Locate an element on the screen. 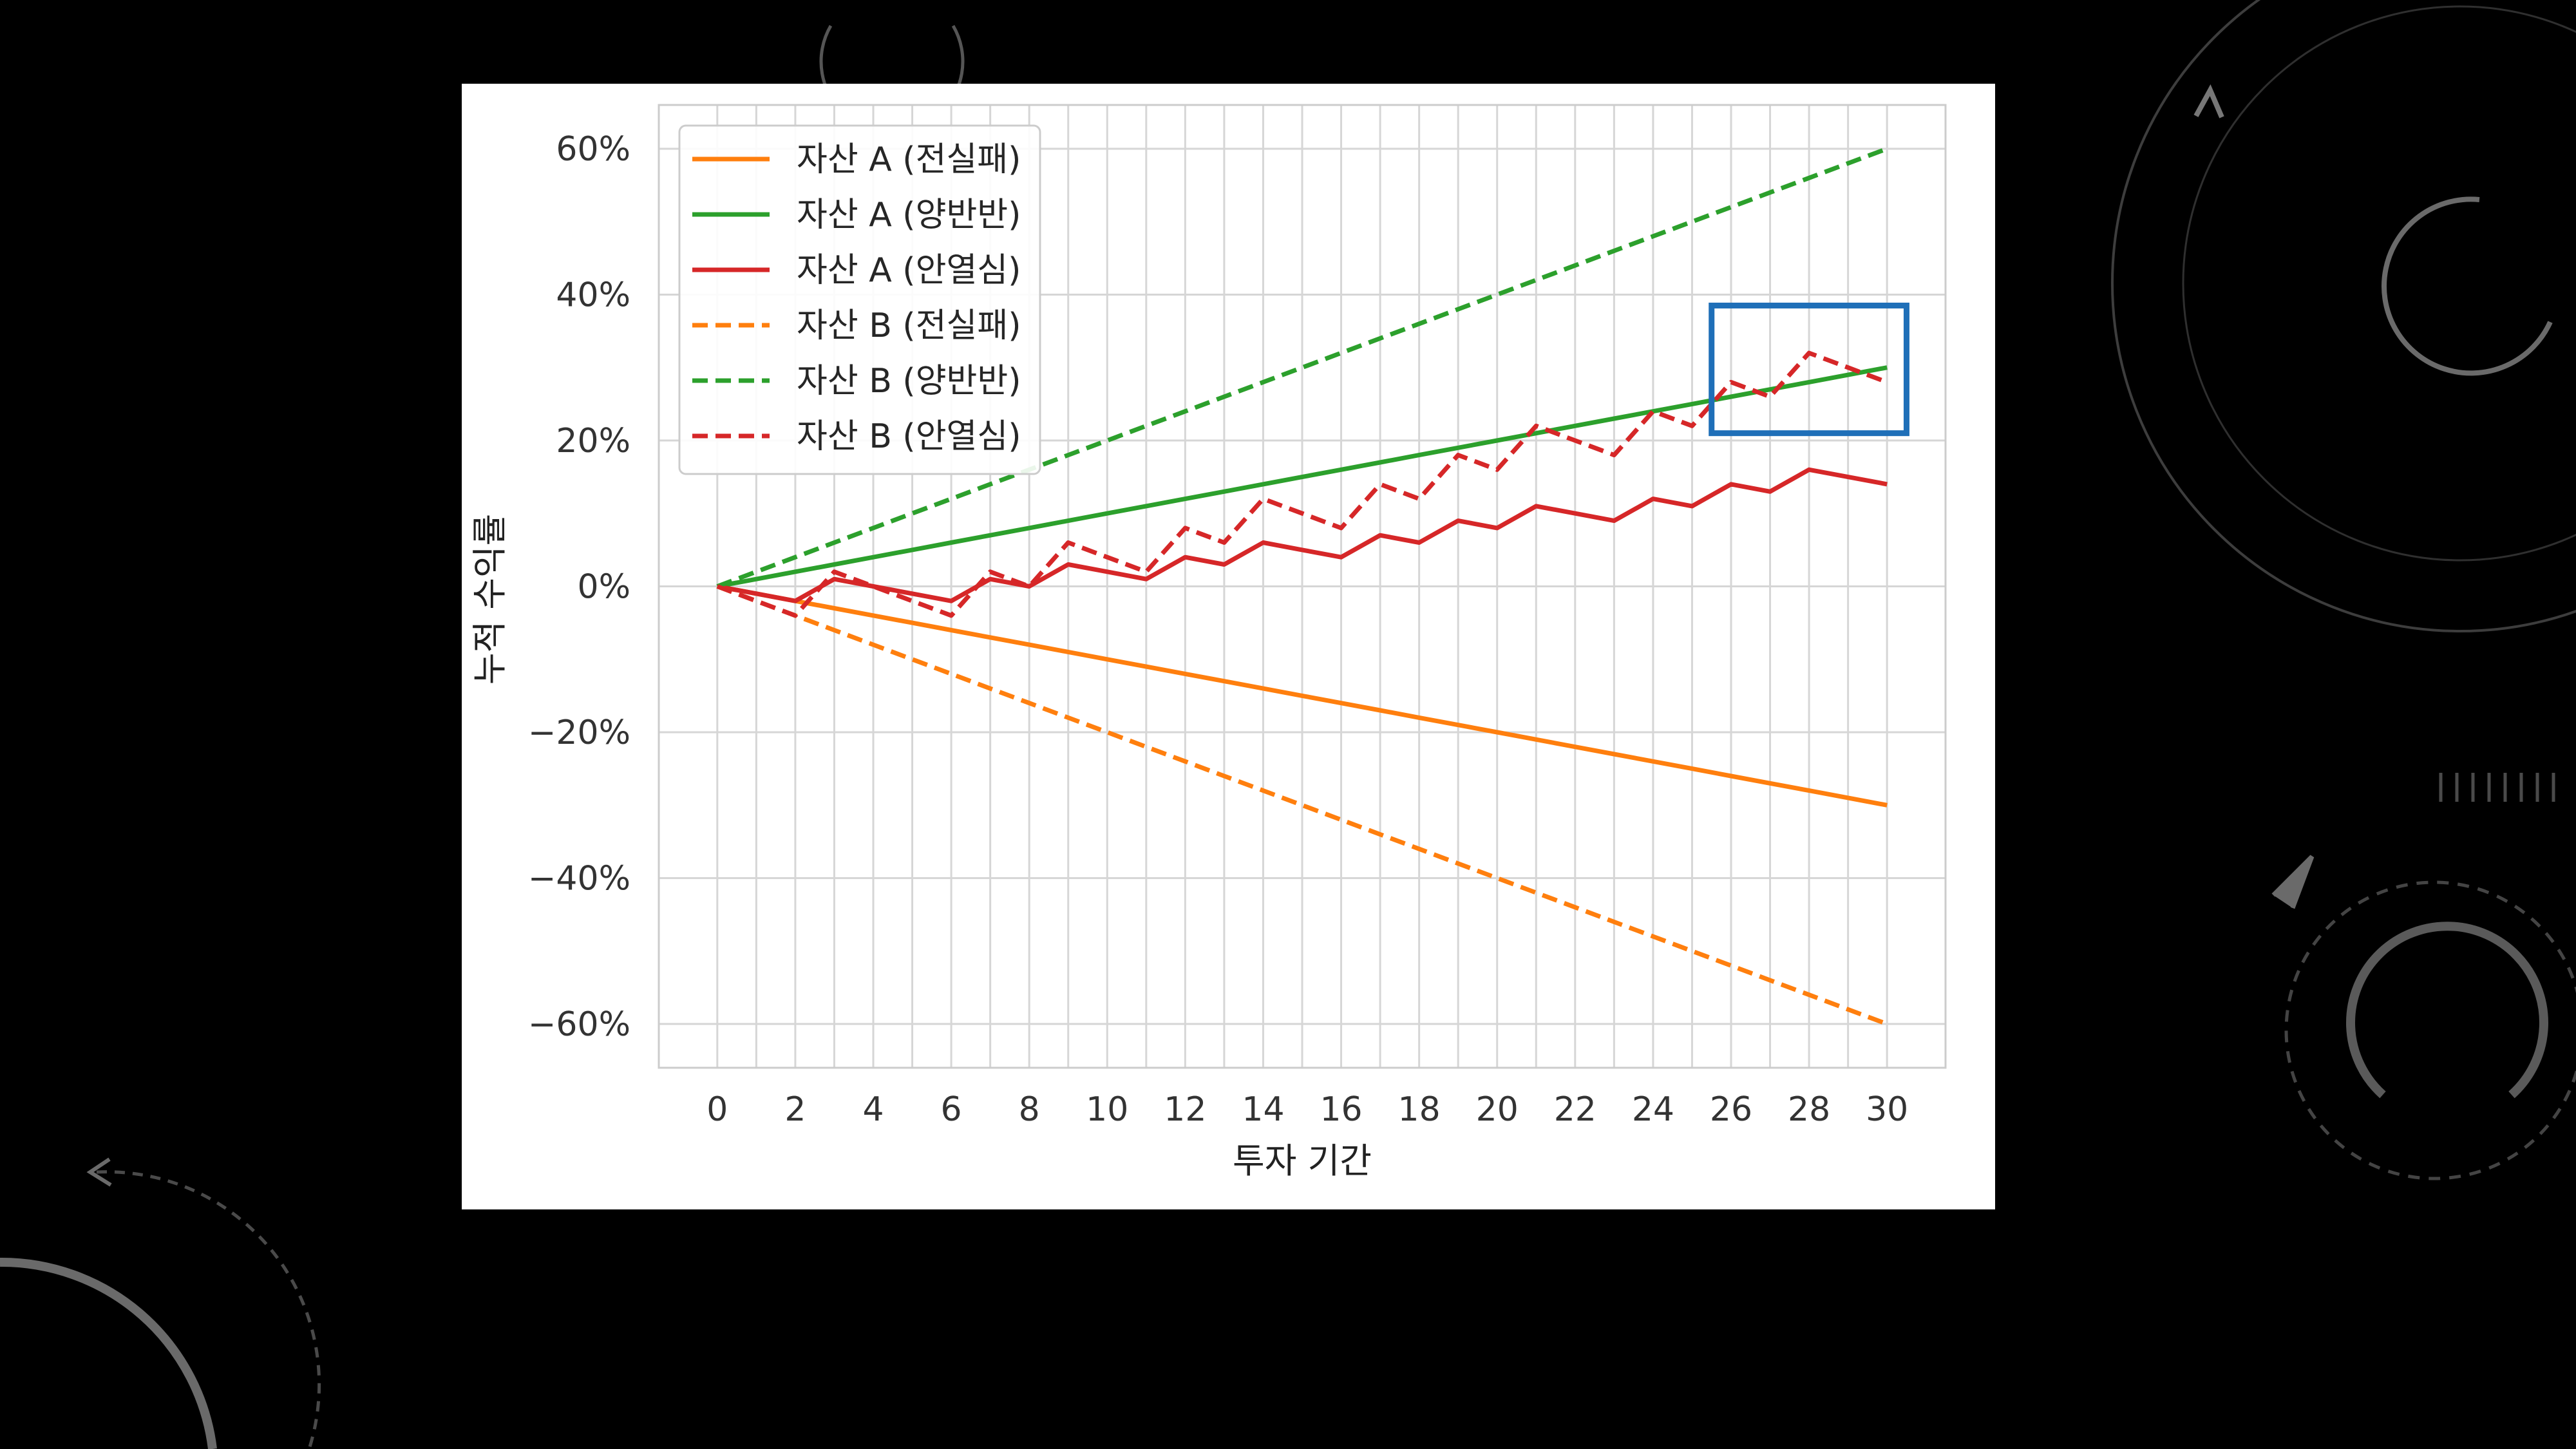  y-tick-label: 0% is located at coordinates (604, 587).